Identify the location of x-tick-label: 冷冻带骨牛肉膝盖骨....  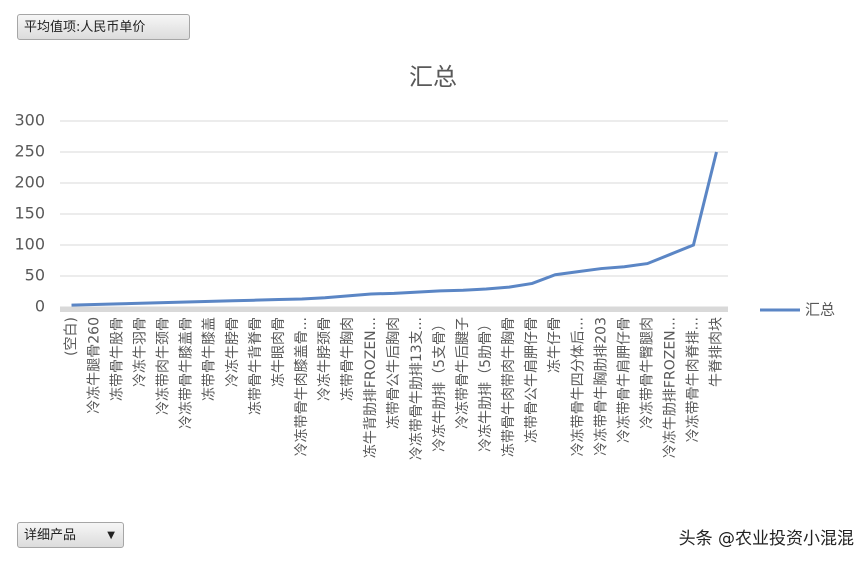
(301, 386).